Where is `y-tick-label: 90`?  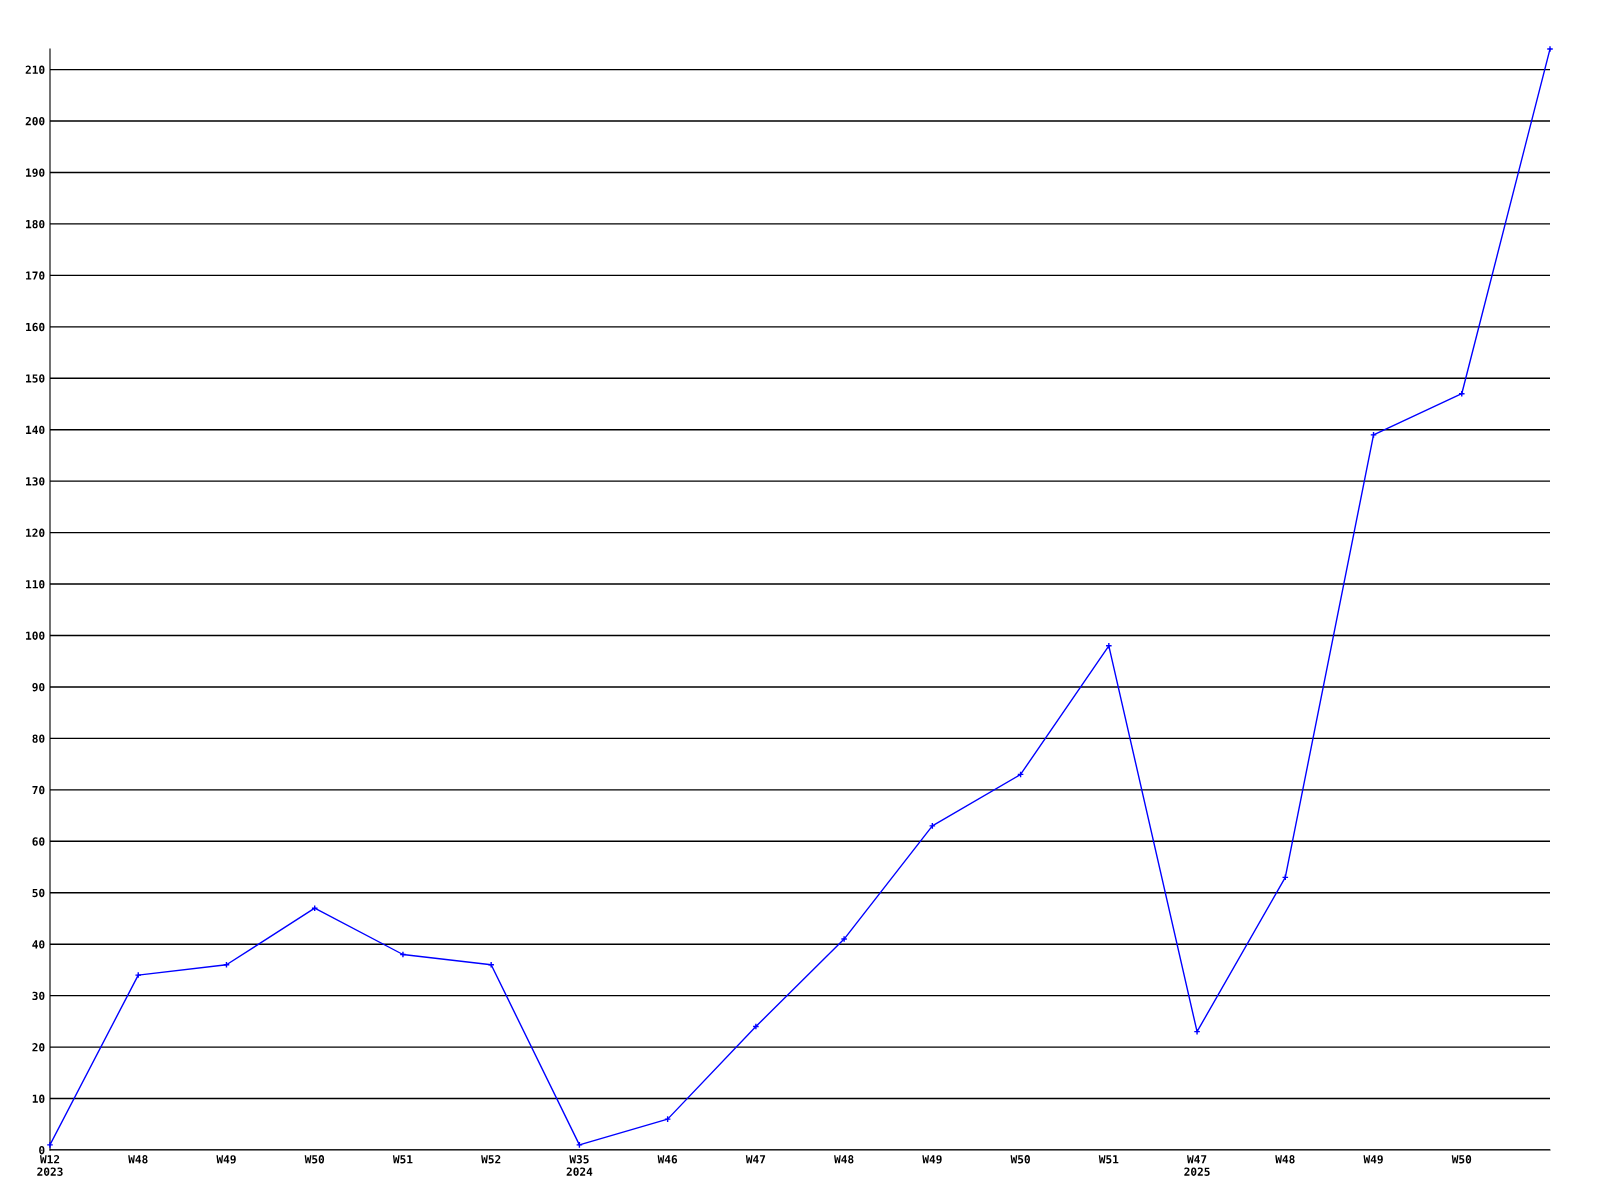
y-tick-label: 90 is located at coordinates (38, 687).